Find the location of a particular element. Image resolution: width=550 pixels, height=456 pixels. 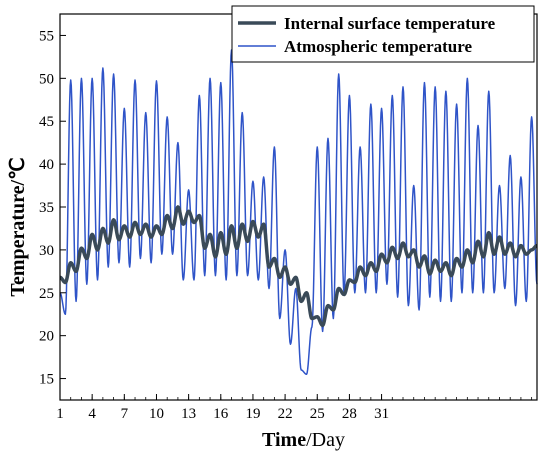

x-tick-label: 31 is located at coordinates (381, 414).